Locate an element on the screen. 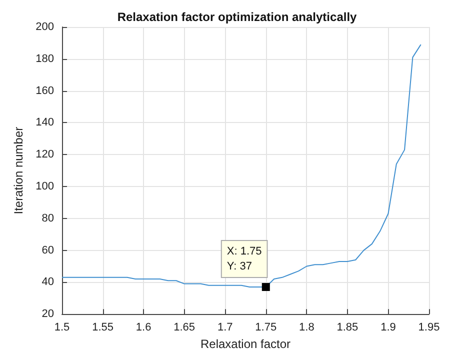 Image resolution: width=474 pixels, height=355 pixels. y-tick-label: 80 is located at coordinates (48, 218).